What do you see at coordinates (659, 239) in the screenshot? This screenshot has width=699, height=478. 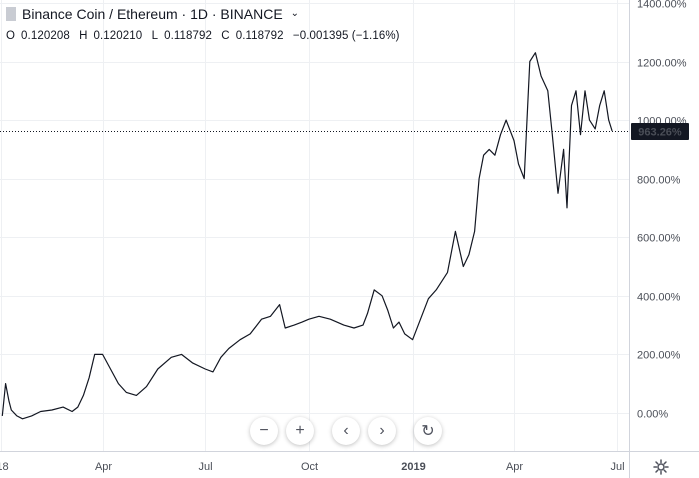 I see `y-tick-label: 600.00%` at bounding box center [659, 239].